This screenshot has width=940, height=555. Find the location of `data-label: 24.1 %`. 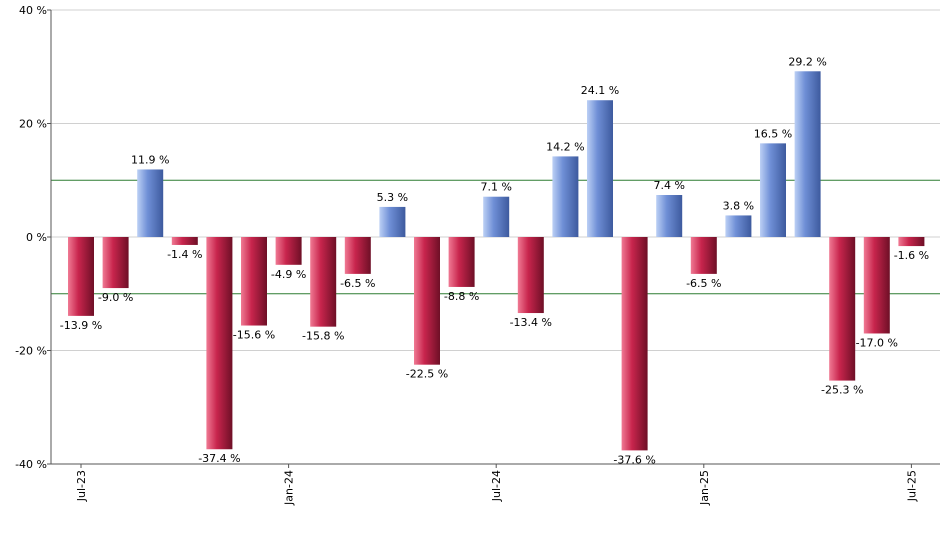

data-label: 24.1 % is located at coordinates (600, 90).